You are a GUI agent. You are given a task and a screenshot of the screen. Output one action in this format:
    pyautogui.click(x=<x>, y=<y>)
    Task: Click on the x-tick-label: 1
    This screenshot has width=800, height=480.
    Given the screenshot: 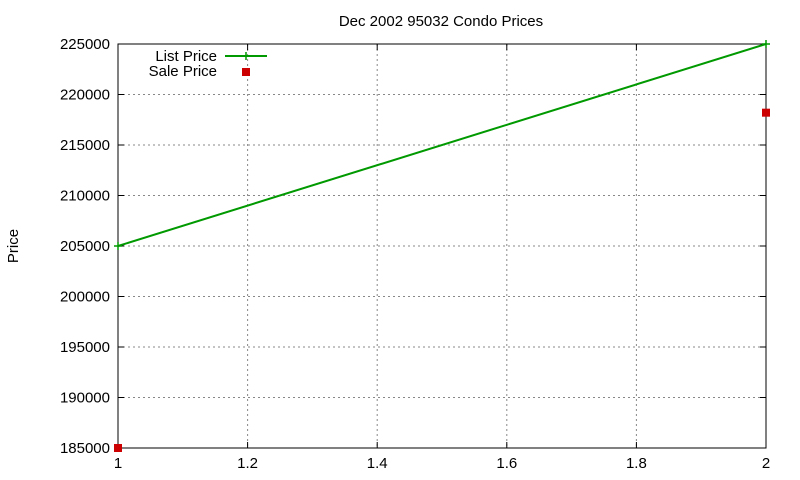 What is the action you would take?
    pyautogui.click(x=118, y=463)
    